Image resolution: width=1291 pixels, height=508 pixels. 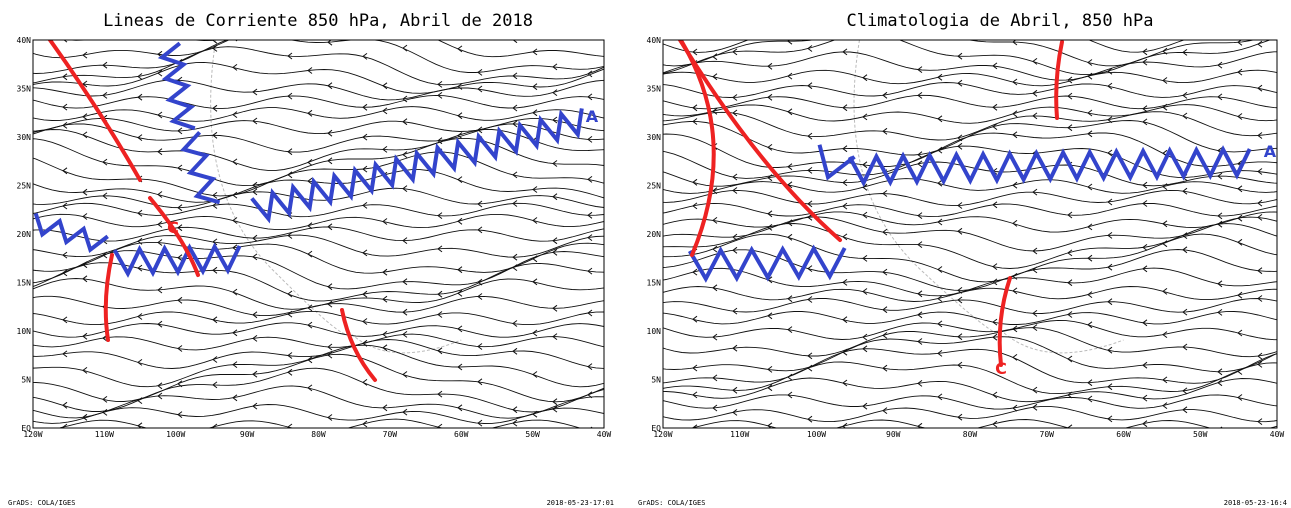 What do you see at coordinates (654, 186) in the screenshot?
I see `lat-label: 25N` at bounding box center [654, 186].